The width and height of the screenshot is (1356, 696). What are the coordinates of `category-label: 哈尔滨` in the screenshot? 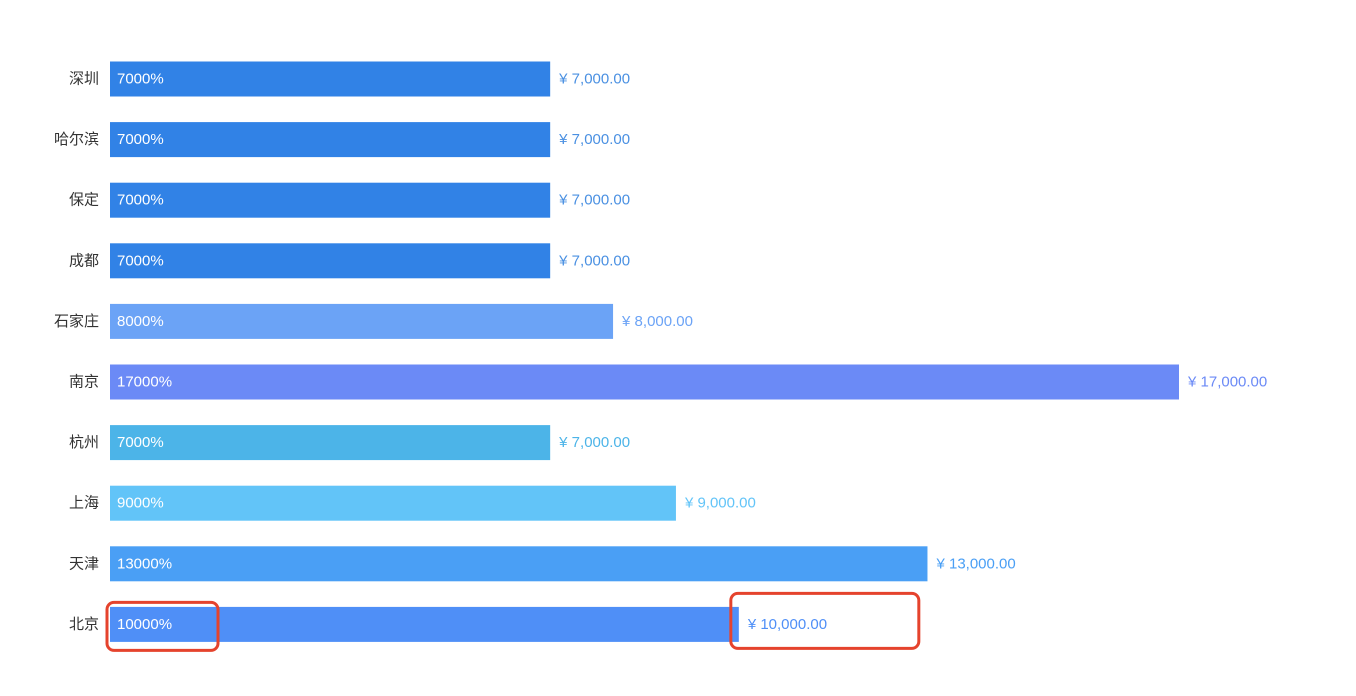 It's located at (76, 139).